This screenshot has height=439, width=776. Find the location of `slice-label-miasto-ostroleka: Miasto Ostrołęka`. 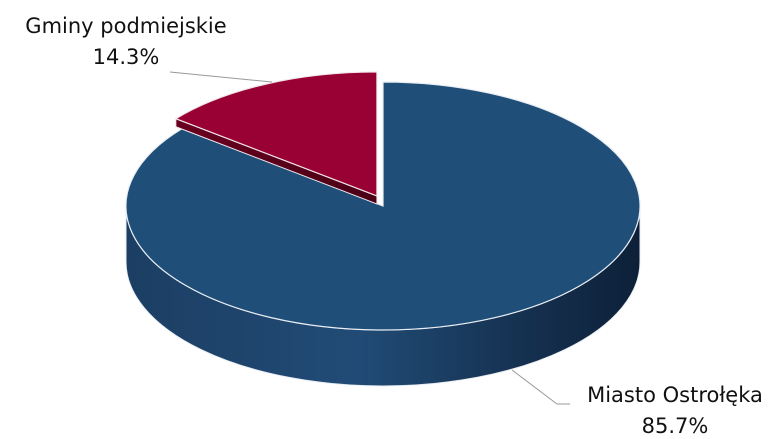

slice-label-miasto-ostroleka: Miasto Ostrołęka is located at coordinates (675, 395).